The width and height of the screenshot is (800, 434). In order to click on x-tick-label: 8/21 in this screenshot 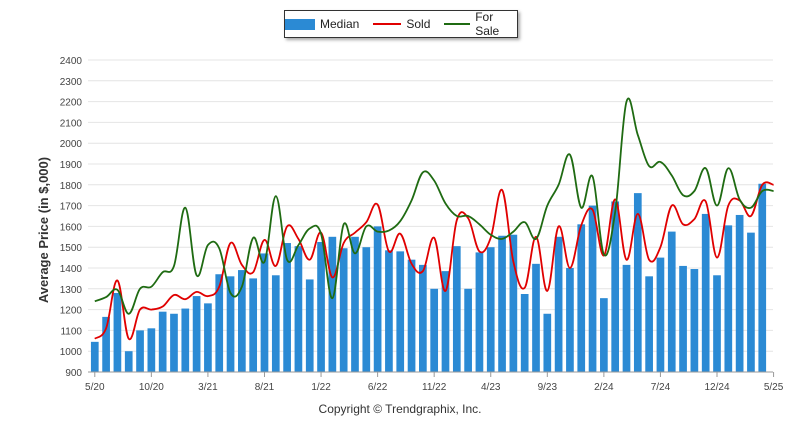, I will do `click(265, 387)`.